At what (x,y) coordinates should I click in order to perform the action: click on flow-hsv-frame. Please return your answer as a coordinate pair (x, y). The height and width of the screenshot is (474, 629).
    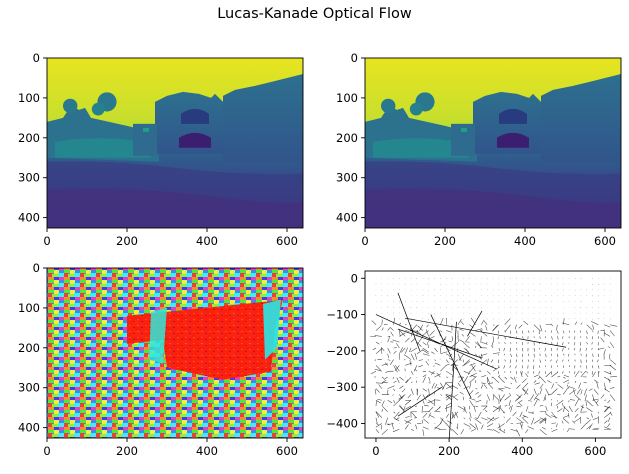
    Looking at the image, I should click on (175, 353).